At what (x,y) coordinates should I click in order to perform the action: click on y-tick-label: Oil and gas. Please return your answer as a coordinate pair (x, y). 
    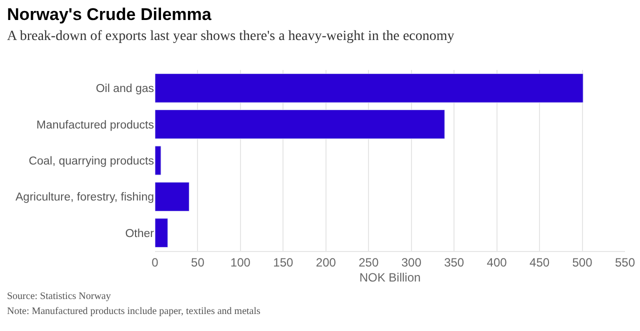
    Looking at the image, I should click on (125, 89).